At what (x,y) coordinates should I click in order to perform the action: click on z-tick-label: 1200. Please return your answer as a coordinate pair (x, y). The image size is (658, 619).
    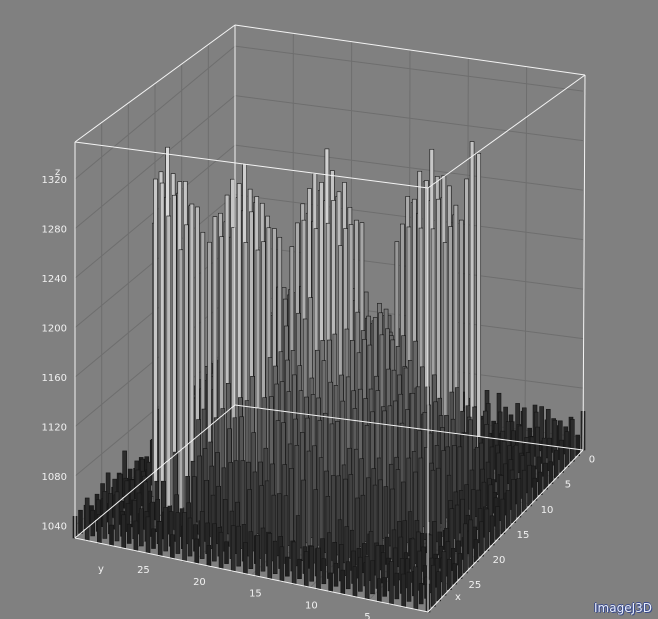
    Looking at the image, I should click on (54, 329).